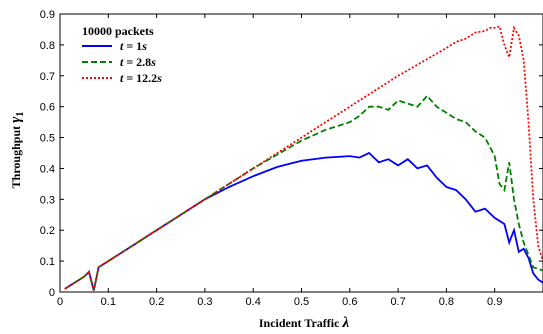 Image resolution: width=543 pixels, height=334 pixels. I want to click on y-tick-label: 0.6, so click(47, 108).